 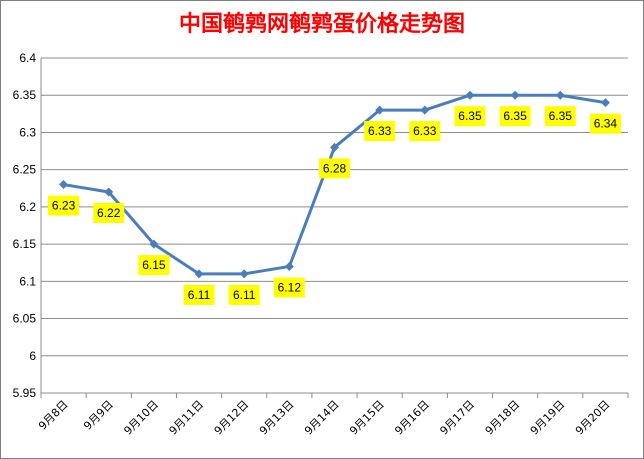 I want to click on data-label: 6.23, so click(x=64, y=205).